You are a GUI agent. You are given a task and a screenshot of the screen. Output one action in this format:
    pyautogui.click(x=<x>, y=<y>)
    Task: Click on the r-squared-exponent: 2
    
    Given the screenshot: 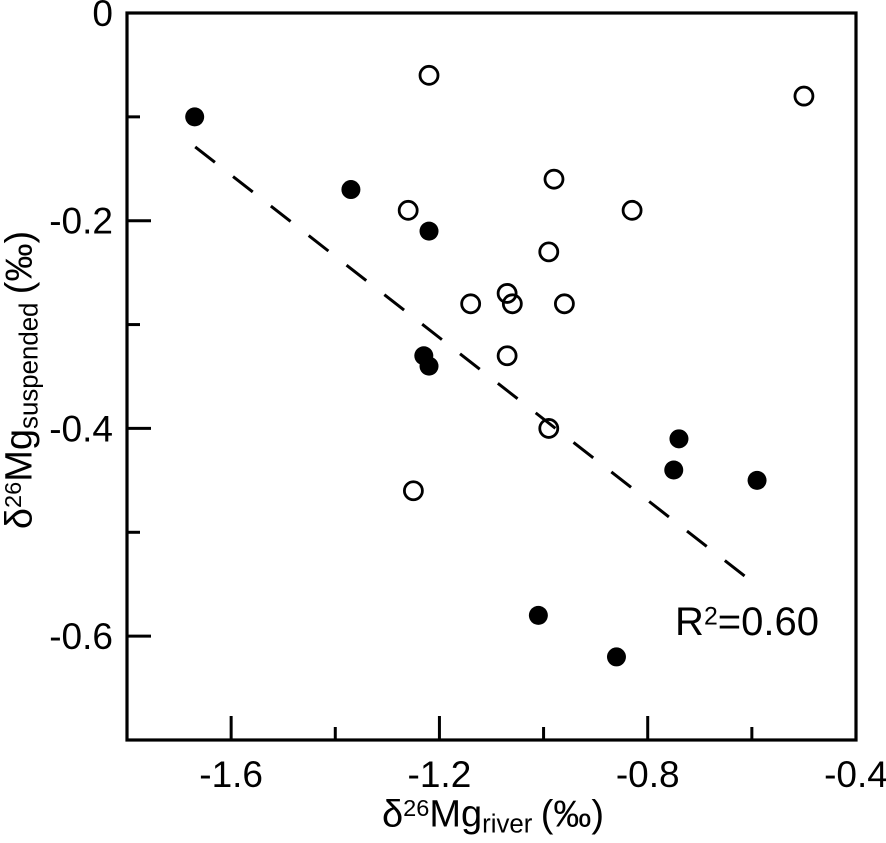 What is the action you would take?
    pyautogui.click(x=710, y=617)
    